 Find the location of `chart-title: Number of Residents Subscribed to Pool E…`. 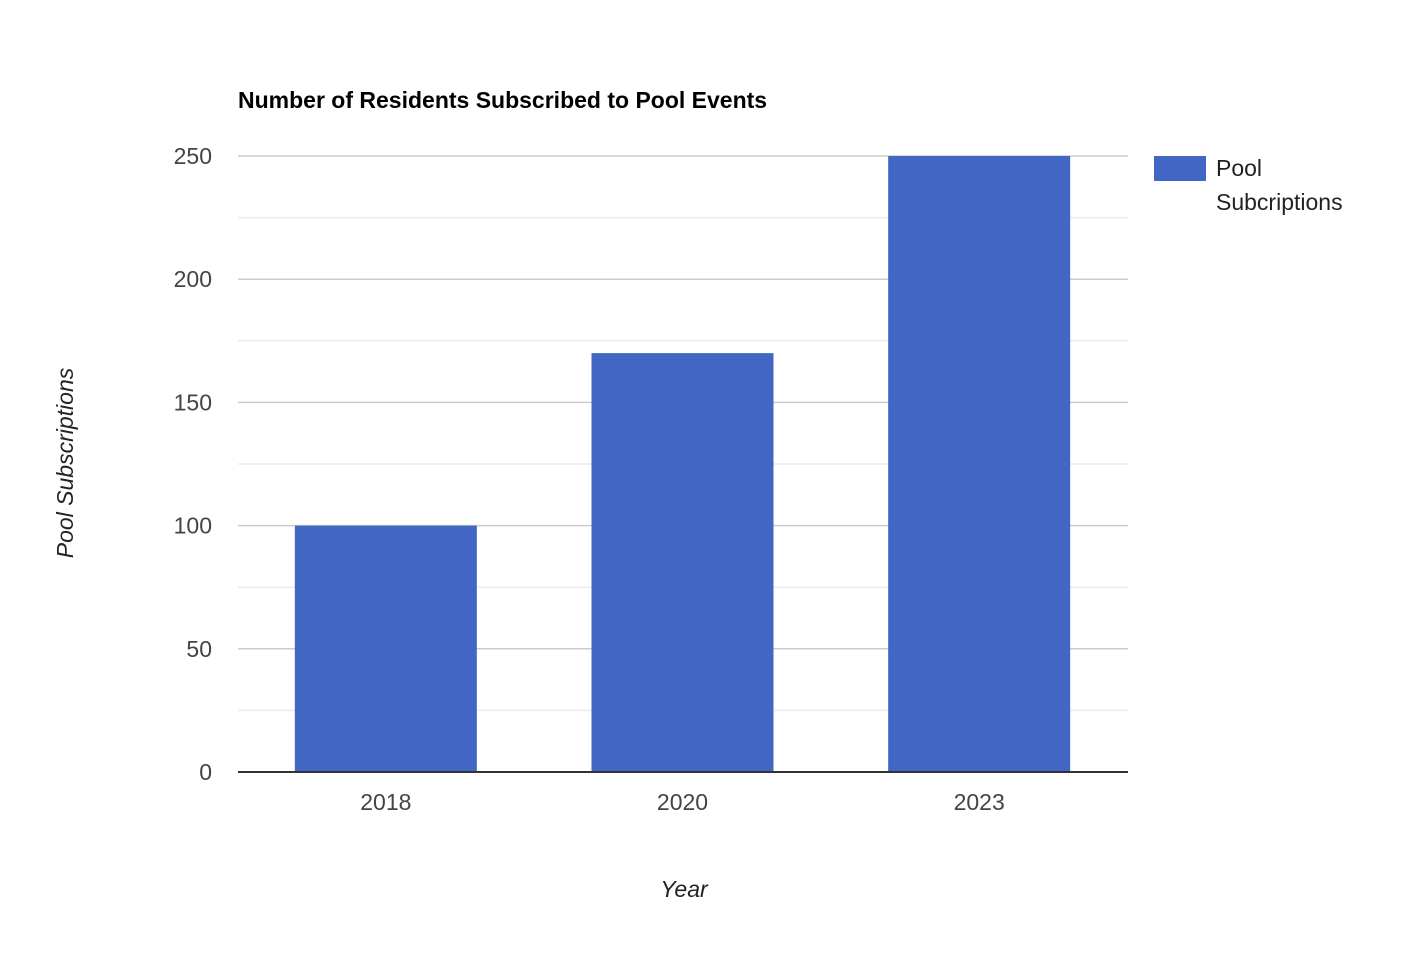

chart-title: Number of Residents Subscribed to Pool E… is located at coordinates (502, 100).